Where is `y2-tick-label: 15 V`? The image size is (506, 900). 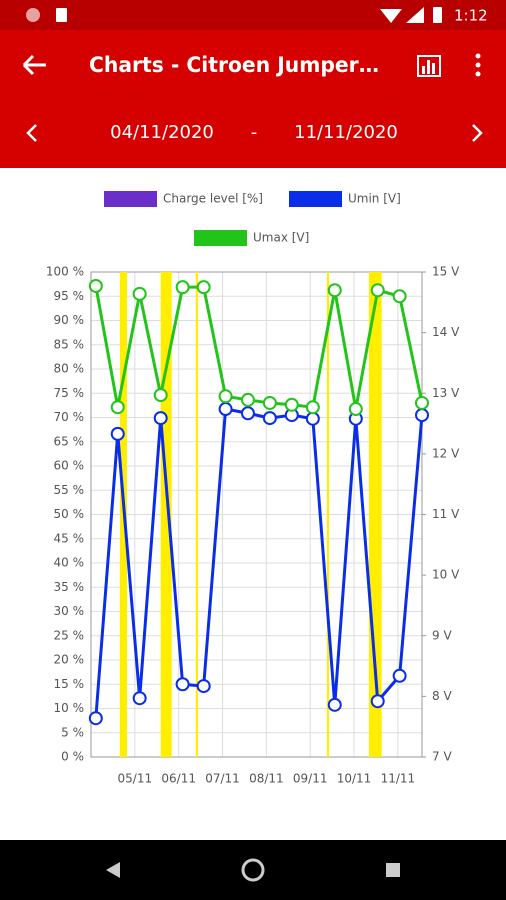 y2-tick-label: 15 V is located at coordinates (446, 272).